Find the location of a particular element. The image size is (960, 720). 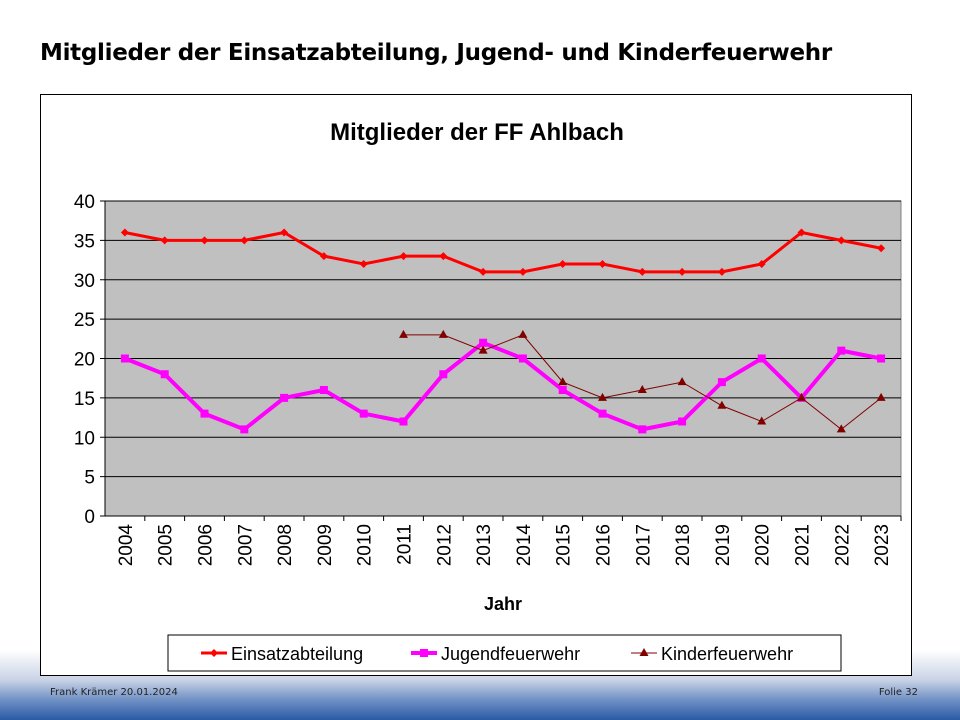

x-tick-label: 2007 is located at coordinates (245, 545).